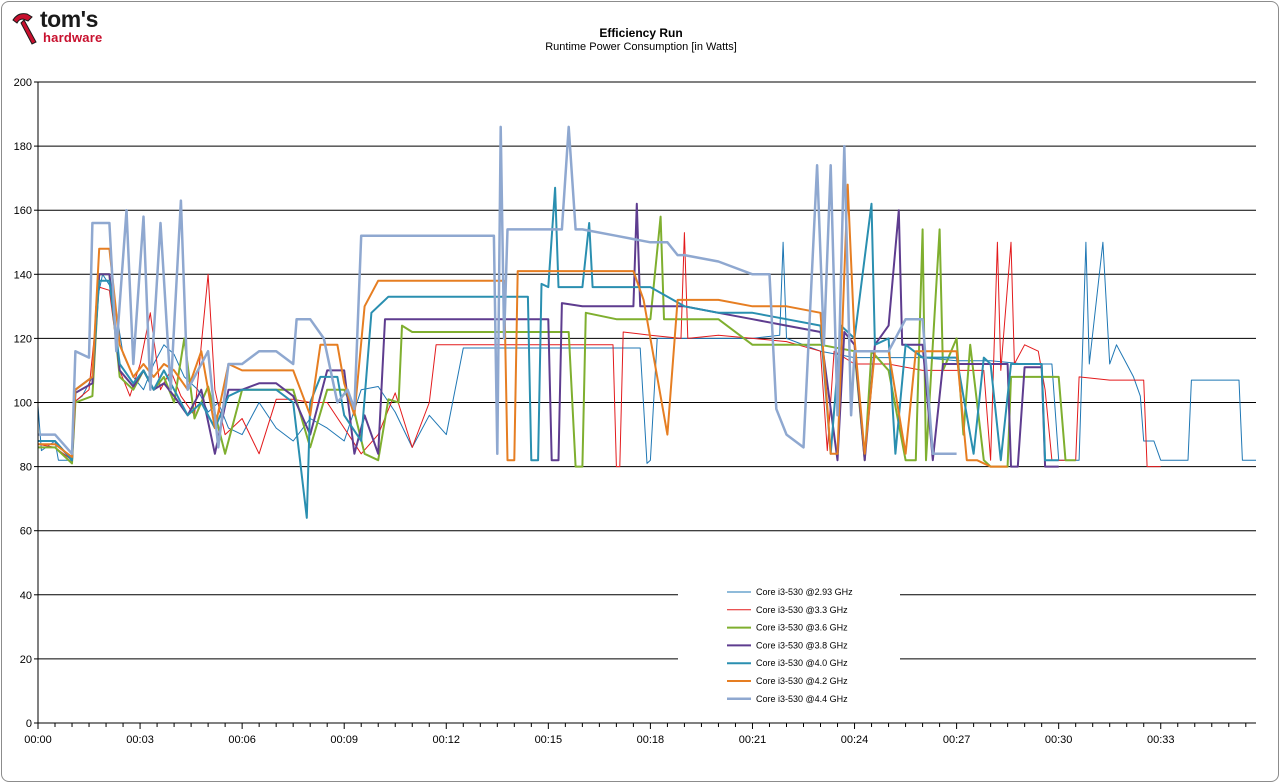 The height and width of the screenshot is (783, 1280). Describe the element at coordinates (24, 29) in the screenshot. I see `hammer-icon` at that location.